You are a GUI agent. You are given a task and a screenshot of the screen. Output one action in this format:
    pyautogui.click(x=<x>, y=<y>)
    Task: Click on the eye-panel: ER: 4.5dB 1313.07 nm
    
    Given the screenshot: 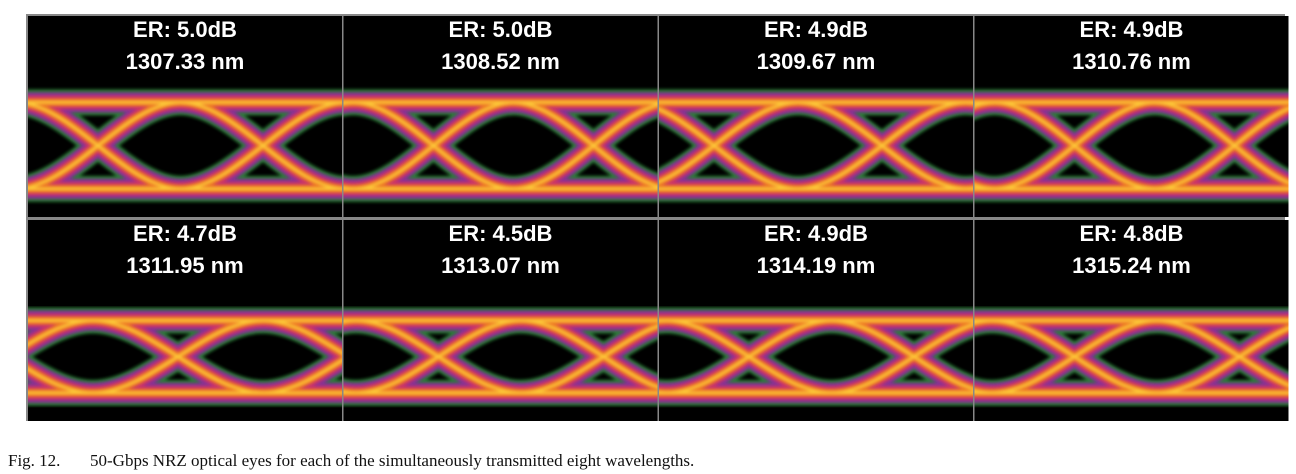 What is the action you would take?
    pyautogui.click(x=500, y=320)
    